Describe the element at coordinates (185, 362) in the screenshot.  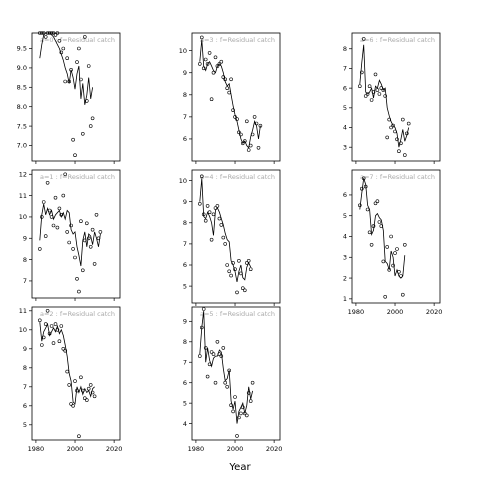
I see `y-tick-label: 7` at that location.